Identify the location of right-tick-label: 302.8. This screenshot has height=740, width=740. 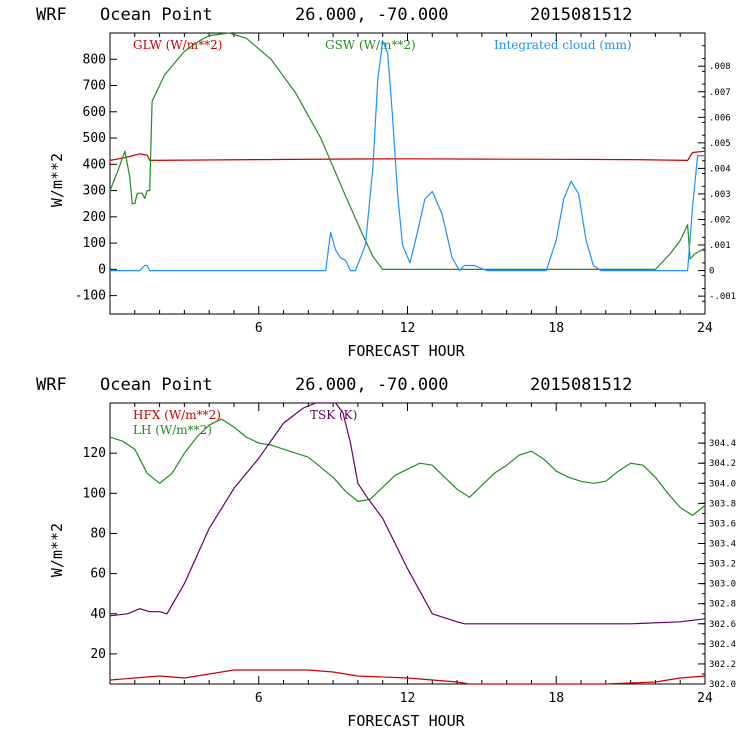
(722, 605).